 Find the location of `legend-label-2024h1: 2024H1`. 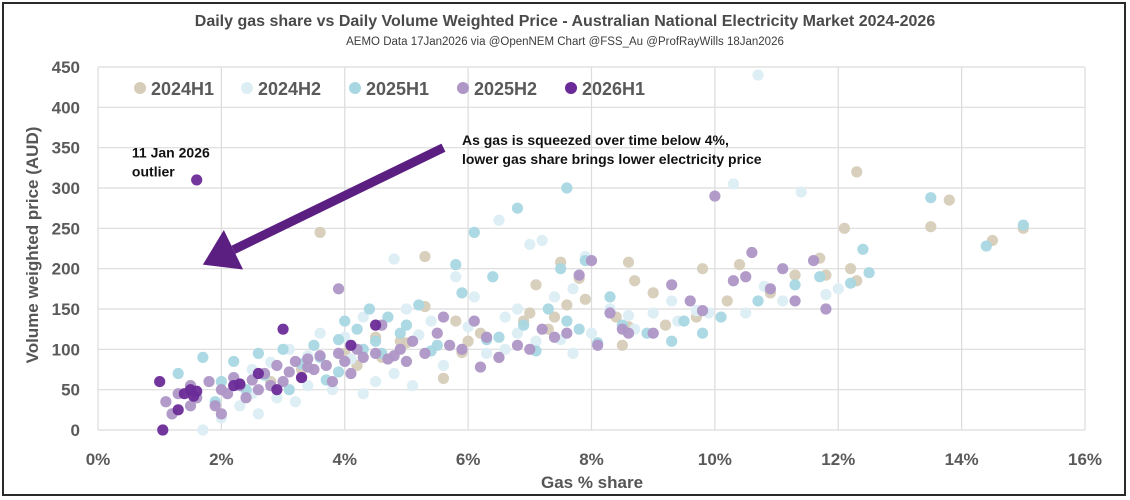

legend-label-2024h1: 2024H1 is located at coordinates (182, 89).